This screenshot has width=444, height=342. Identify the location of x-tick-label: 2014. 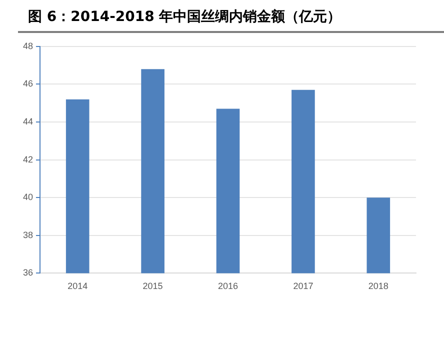
(78, 286).